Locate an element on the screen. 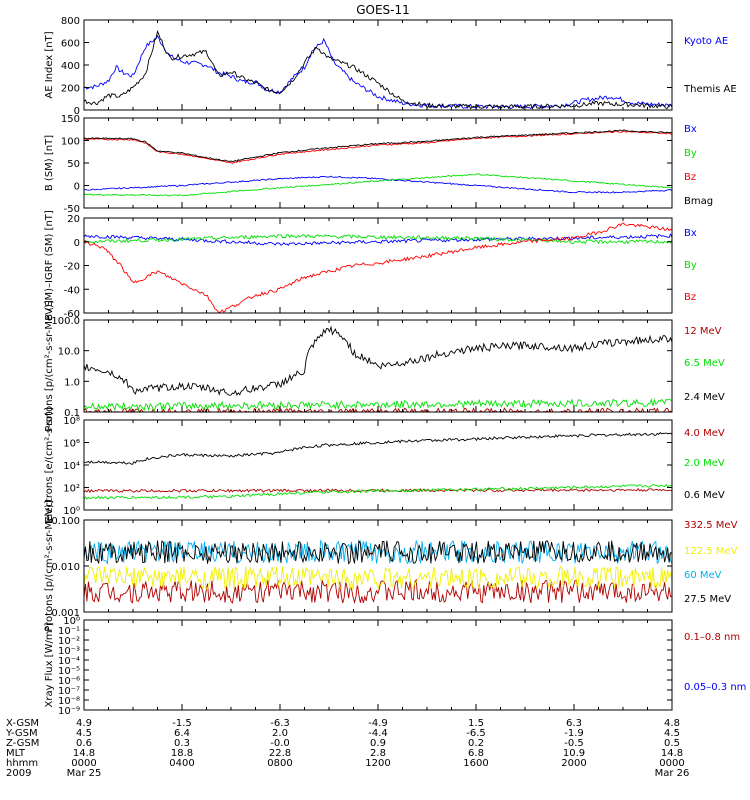 The height and width of the screenshot is (800, 750). y-tick-label: 10.0 is located at coordinates (69, 352).